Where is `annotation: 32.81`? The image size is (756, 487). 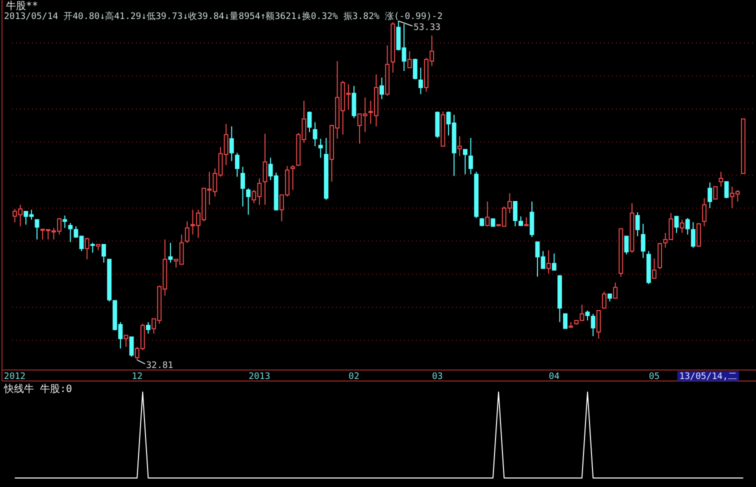 annotation: 32.81 is located at coordinates (160, 365).